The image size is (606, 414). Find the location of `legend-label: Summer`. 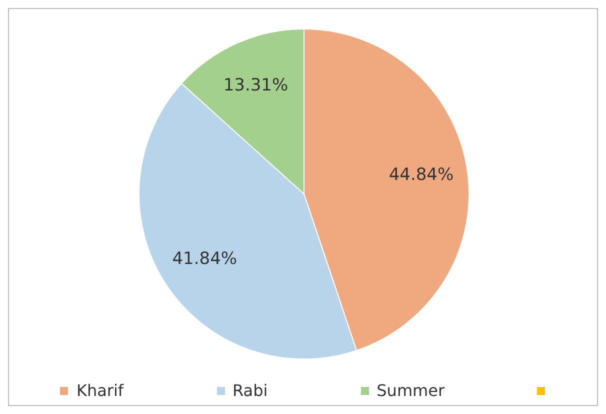

legend-label: Summer is located at coordinates (410, 390).